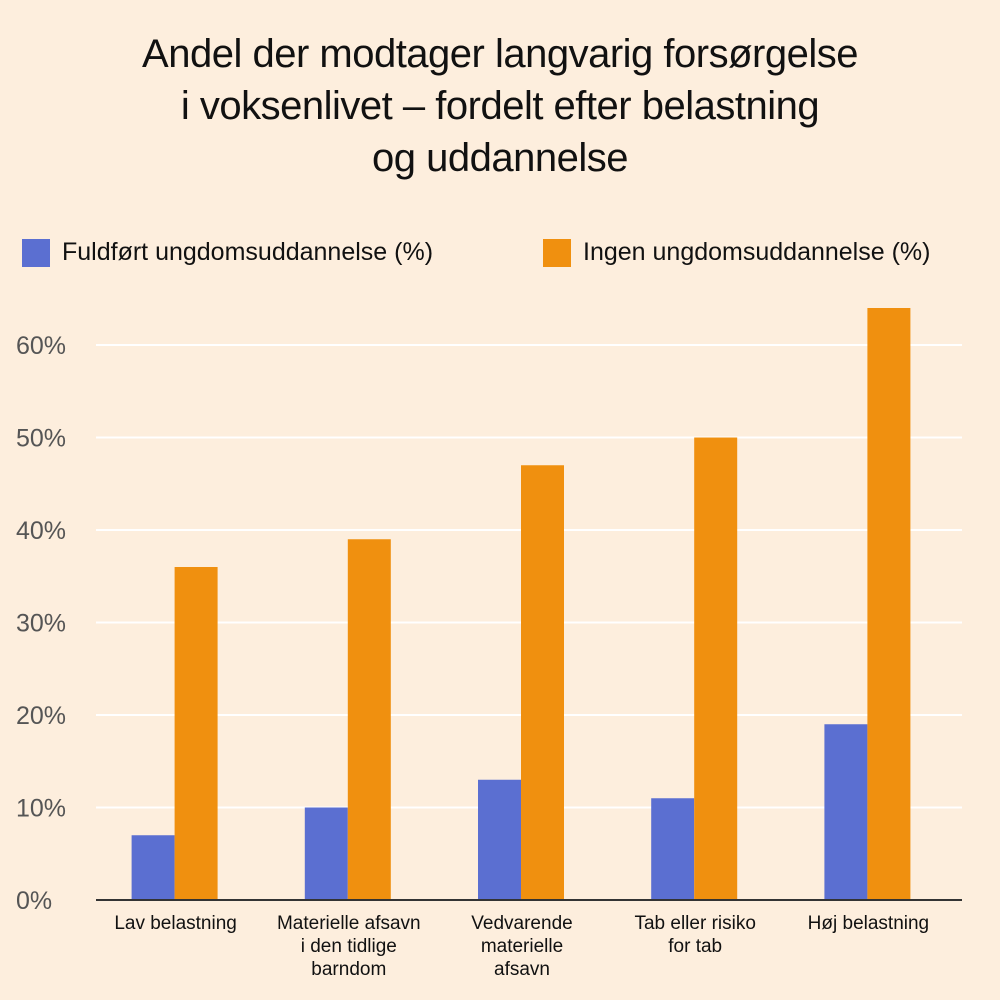  I want to click on y-tick-label: 0%, so click(34, 901).